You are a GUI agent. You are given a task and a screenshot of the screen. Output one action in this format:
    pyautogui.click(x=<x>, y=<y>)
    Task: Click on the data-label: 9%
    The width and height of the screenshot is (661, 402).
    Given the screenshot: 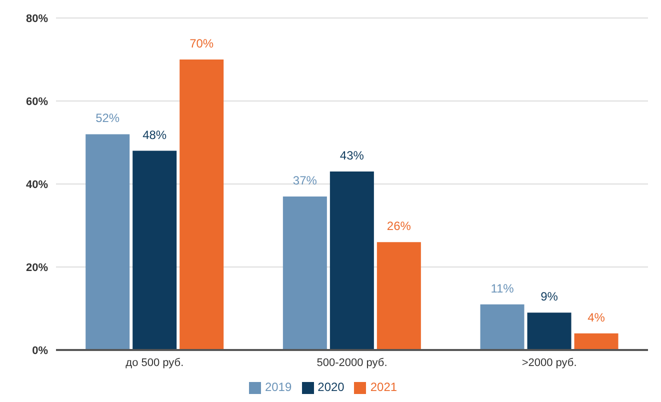 What is the action you would take?
    pyautogui.click(x=549, y=297)
    